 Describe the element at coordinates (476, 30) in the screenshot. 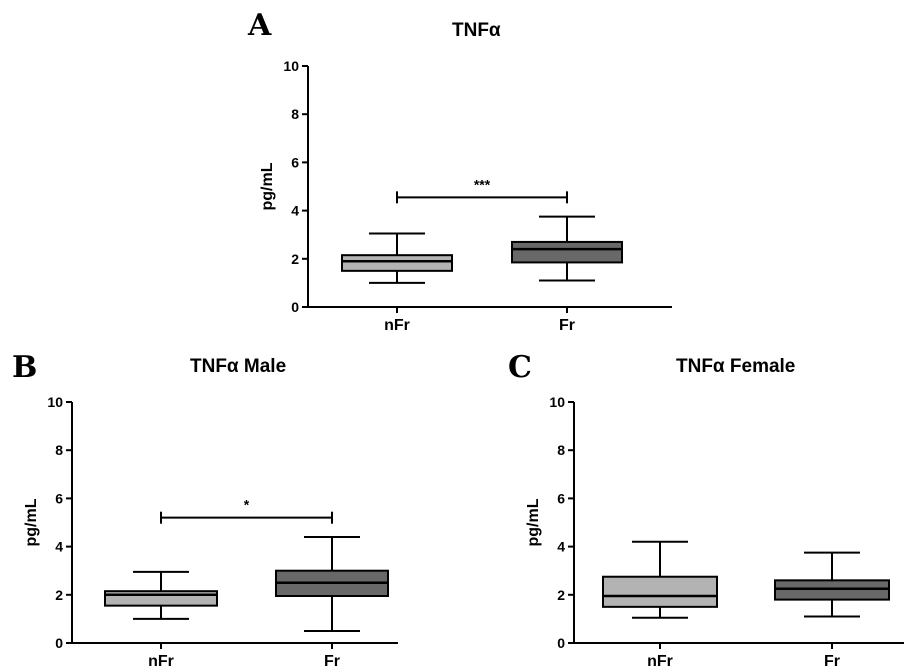

I see `chart-title: TNFα` at that location.